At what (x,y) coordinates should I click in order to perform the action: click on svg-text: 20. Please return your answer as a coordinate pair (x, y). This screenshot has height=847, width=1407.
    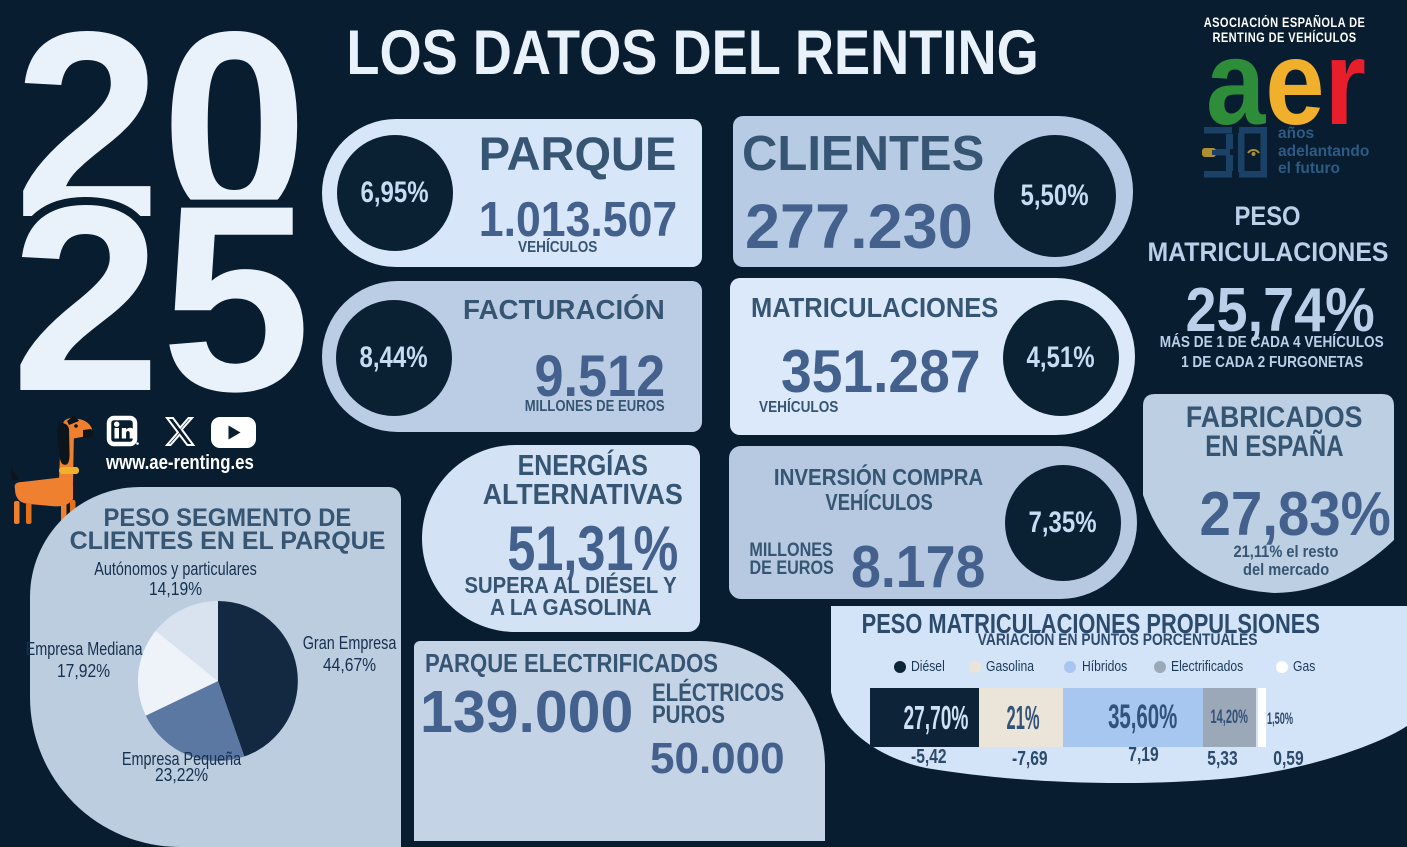
    Looking at the image, I should click on (161, 136).